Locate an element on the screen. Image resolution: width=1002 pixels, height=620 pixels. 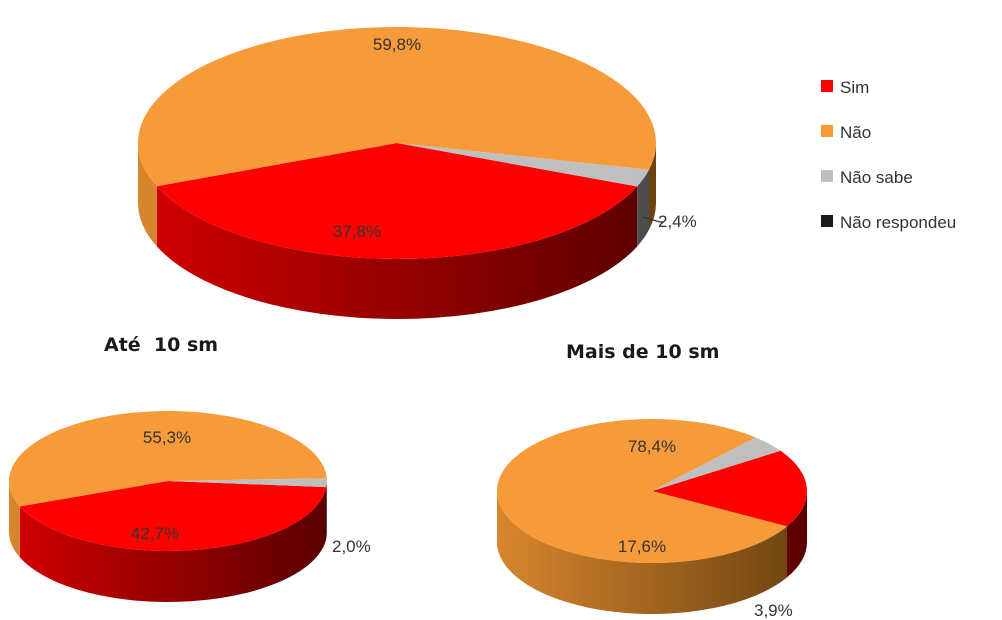
data-label-sim: 42,7% is located at coordinates (155, 533).